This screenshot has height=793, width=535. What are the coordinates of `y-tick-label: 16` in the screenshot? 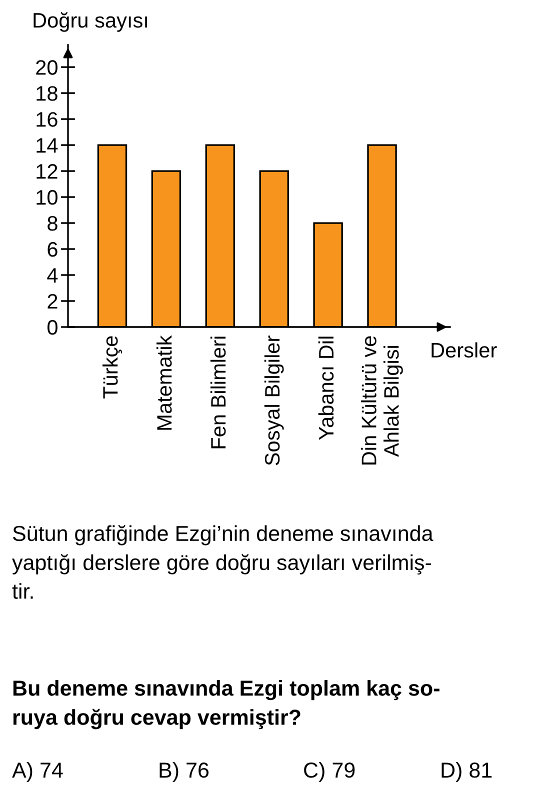 It's located at (47, 119).